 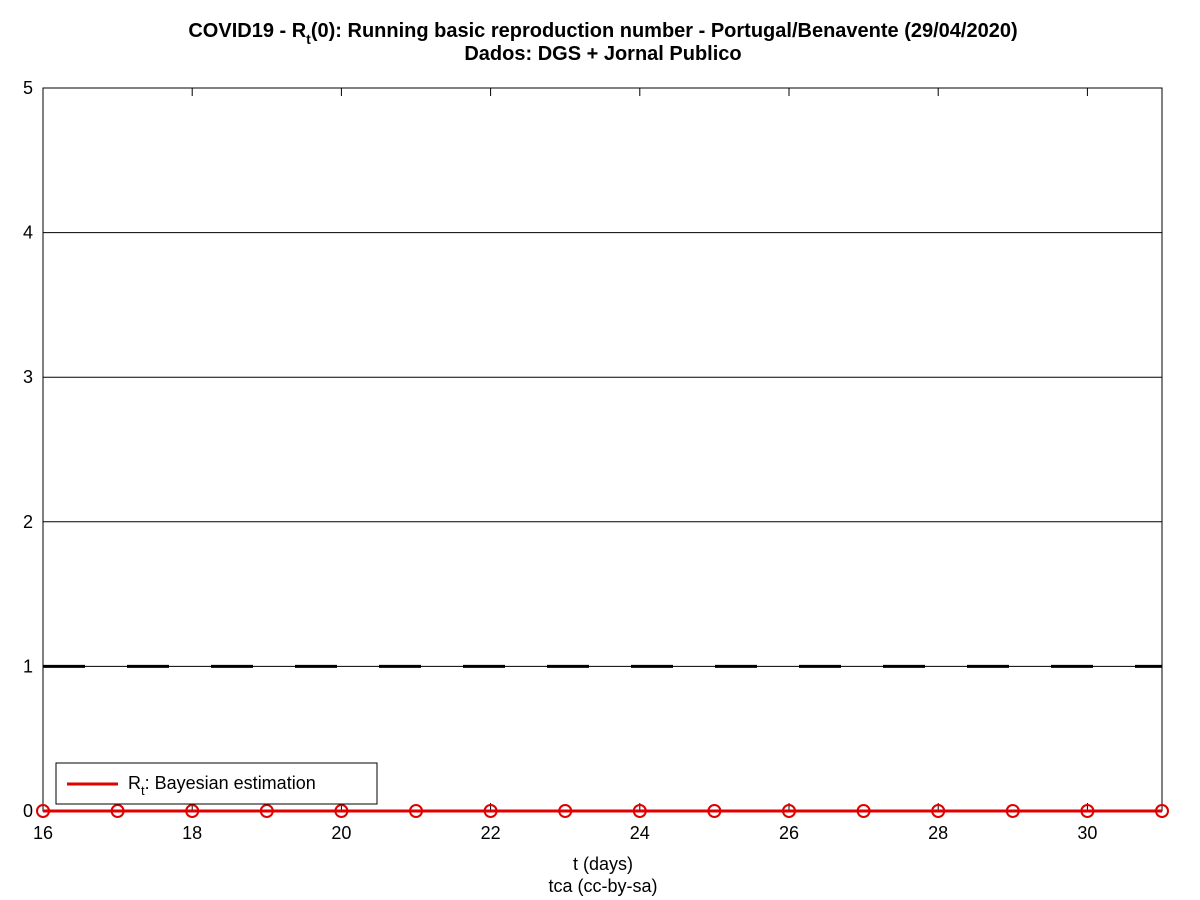 What do you see at coordinates (341, 833) in the screenshot?
I see `x-tick-label: 20` at bounding box center [341, 833].